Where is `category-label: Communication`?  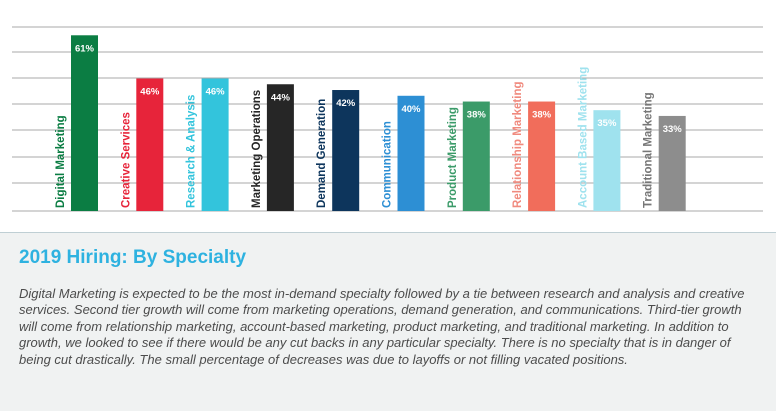
category-label: Communication is located at coordinates (388, 164).